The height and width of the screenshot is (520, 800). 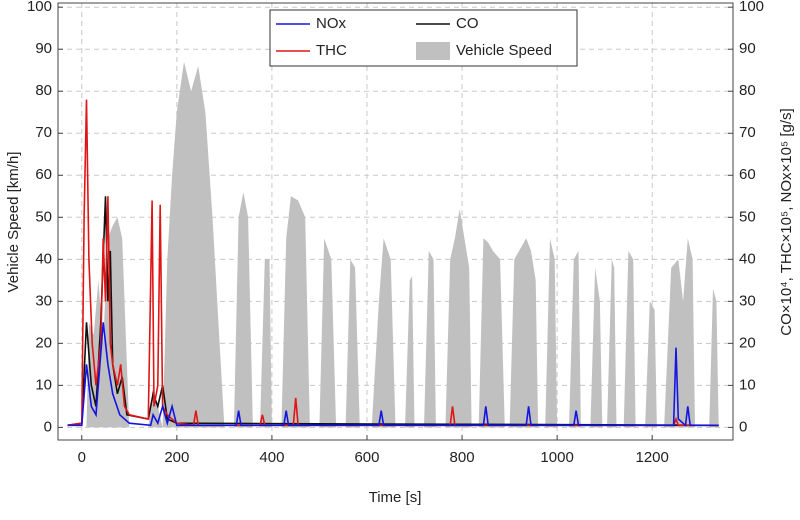 What do you see at coordinates (747, 174) in the screenshot?
I see `y2-tick-label: 60` at bounding box center [747, 174].